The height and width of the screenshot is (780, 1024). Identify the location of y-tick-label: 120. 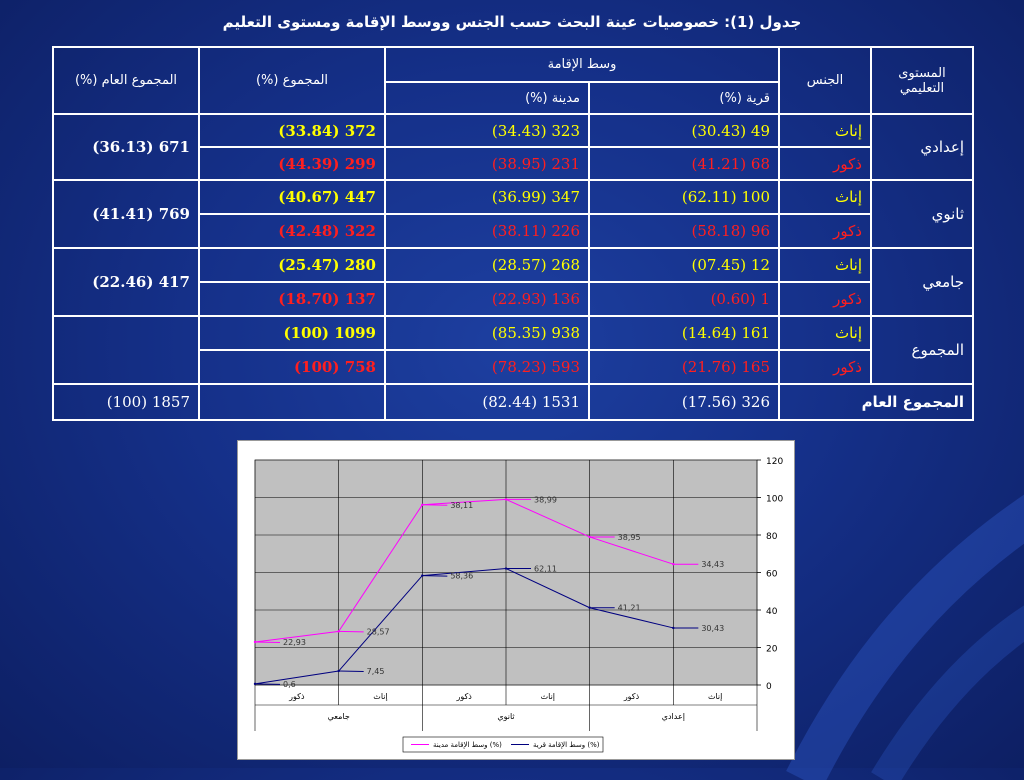
(774, 462).